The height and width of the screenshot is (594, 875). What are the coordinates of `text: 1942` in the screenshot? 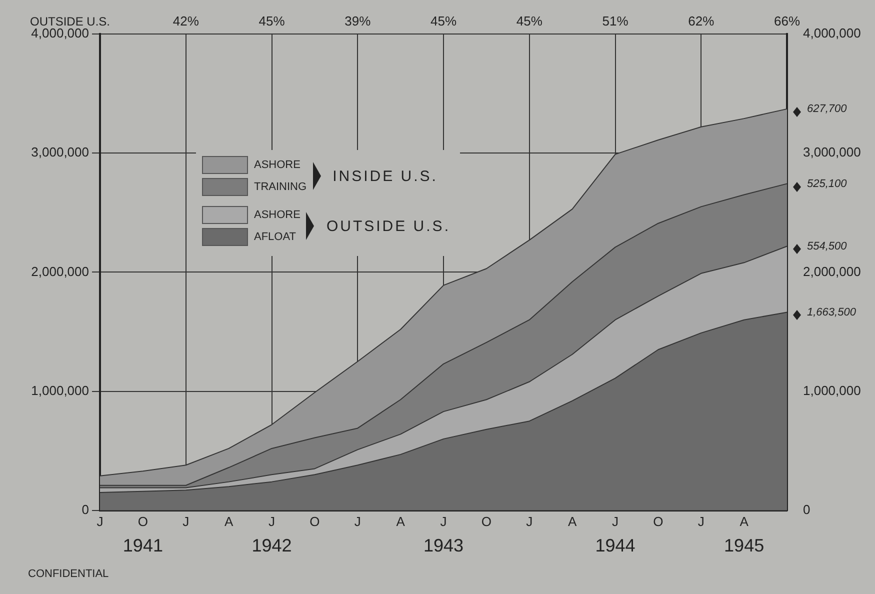 It's located at (272, 545).